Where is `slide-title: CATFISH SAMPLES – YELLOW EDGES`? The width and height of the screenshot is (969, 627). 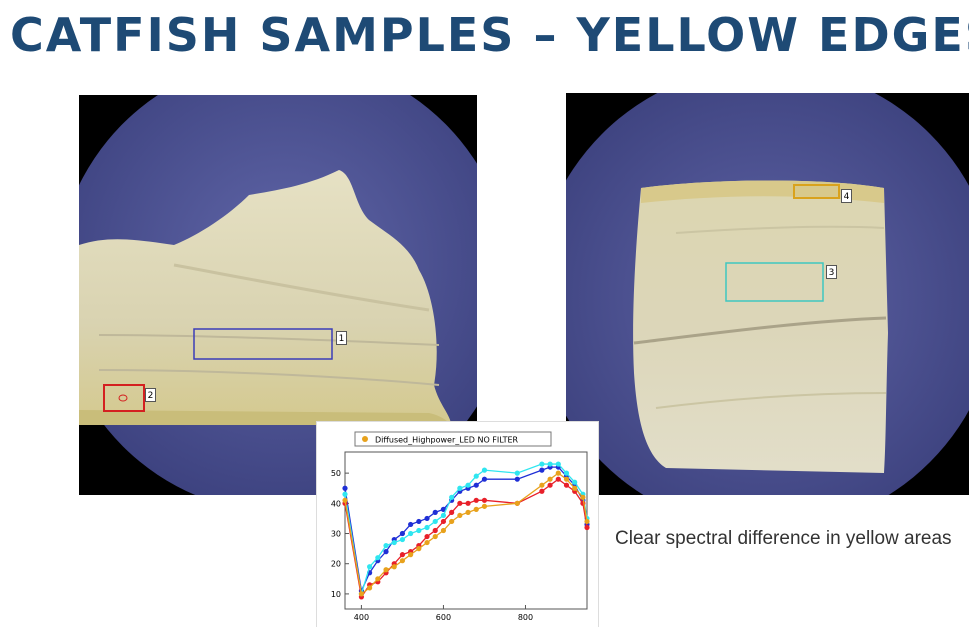 slide-title: CATFISH SAMPLES – YELLOW EDGES is located at coordinates (489, 35).